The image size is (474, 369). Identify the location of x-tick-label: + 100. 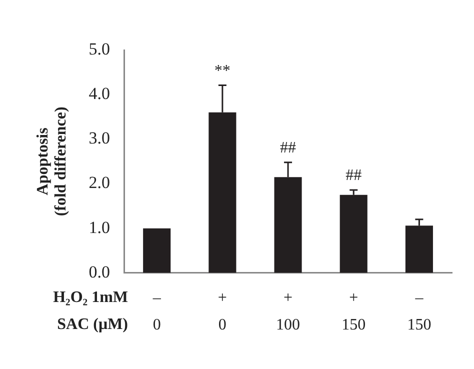
(288, 312).